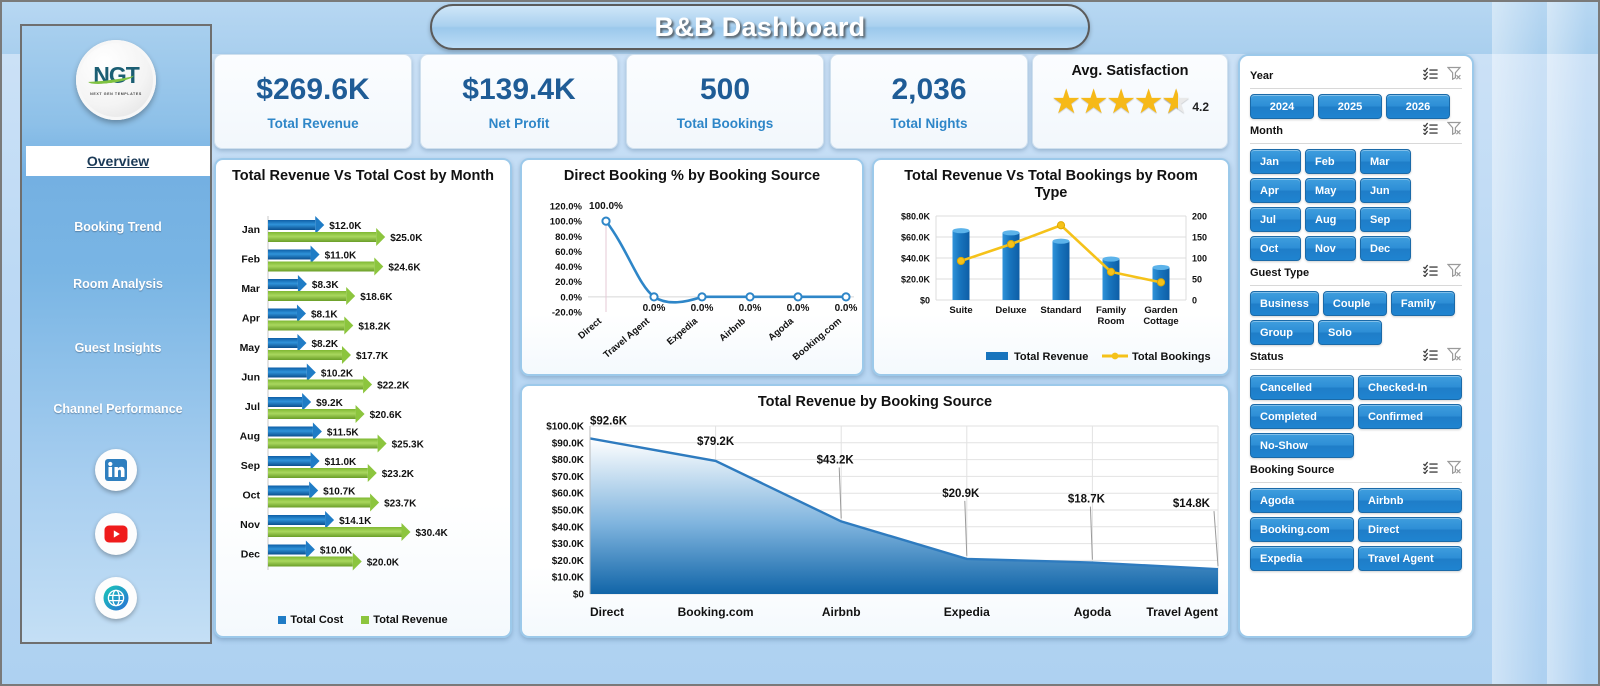 The width and height of the screenshot is (1600, 686). What do you see at coordinates (1194, 301) in the screenshot?
I see `y-tick-label-secondary: 0` at bounding box center [1194, 301].